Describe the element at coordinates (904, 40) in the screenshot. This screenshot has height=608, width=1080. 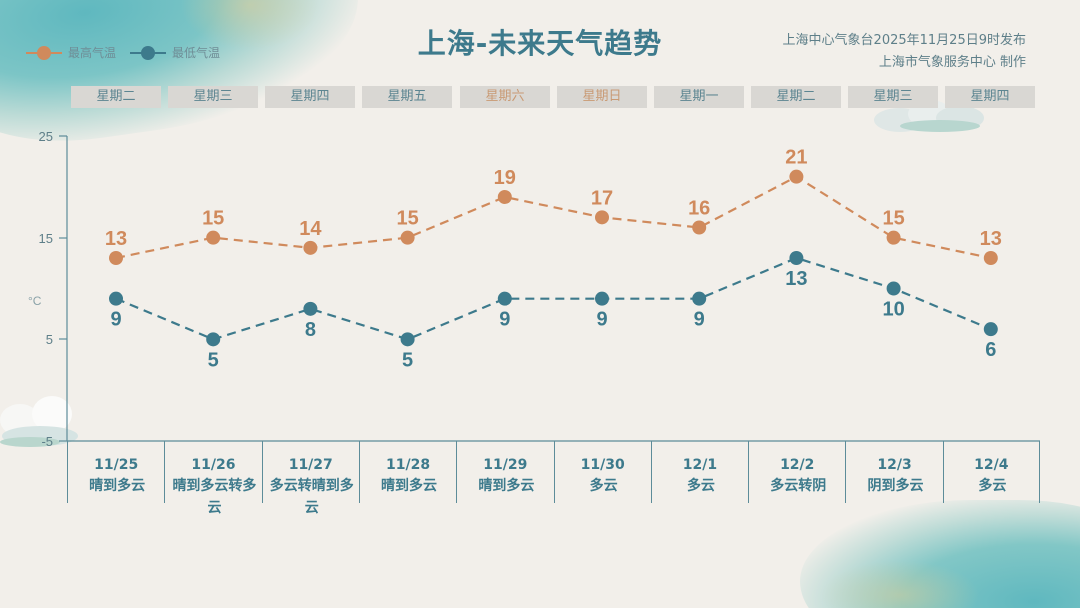
I see `publish-time-text: 上海中心气象台2025年11月25日9时发布` at that location.